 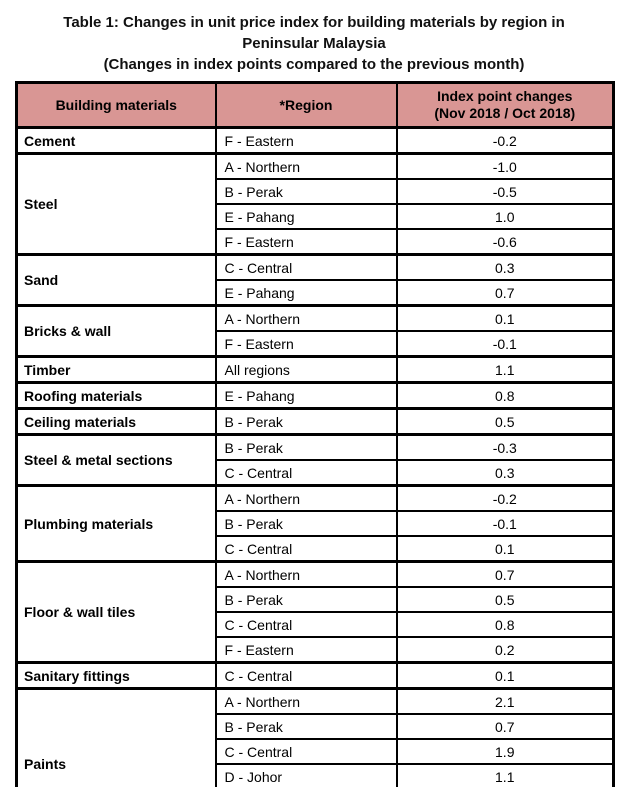 I want to click on table-row: F - Eastern -0.1, so click(x=316, y=344).